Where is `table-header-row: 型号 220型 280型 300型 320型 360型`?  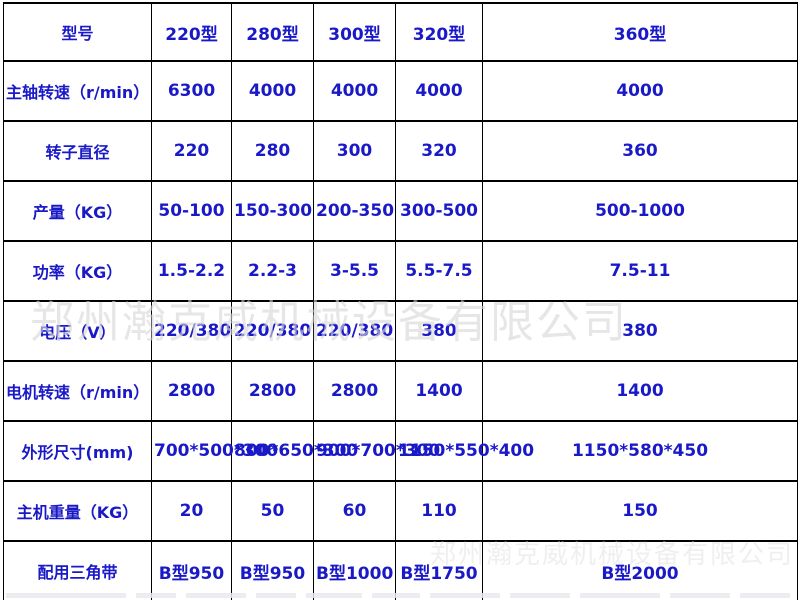 table-header-row: 型号 220型 280型 300型 320型 360型 is located at coordinates (400, 32).